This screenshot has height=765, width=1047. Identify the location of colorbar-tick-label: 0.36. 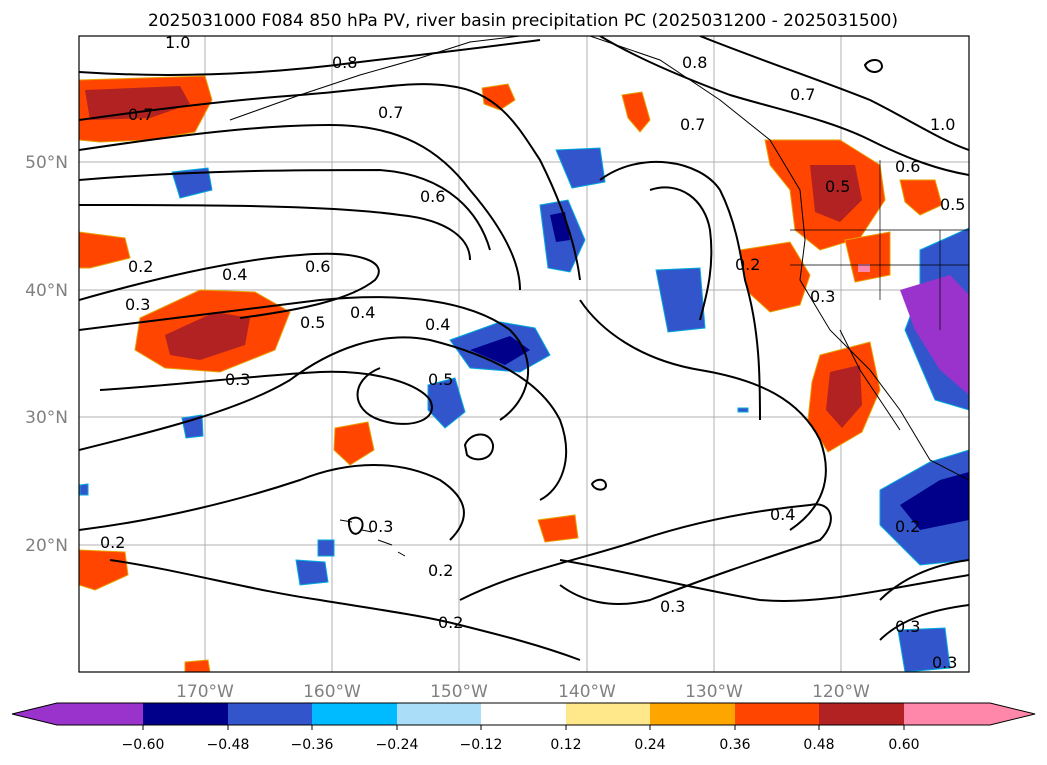
(734, 745).